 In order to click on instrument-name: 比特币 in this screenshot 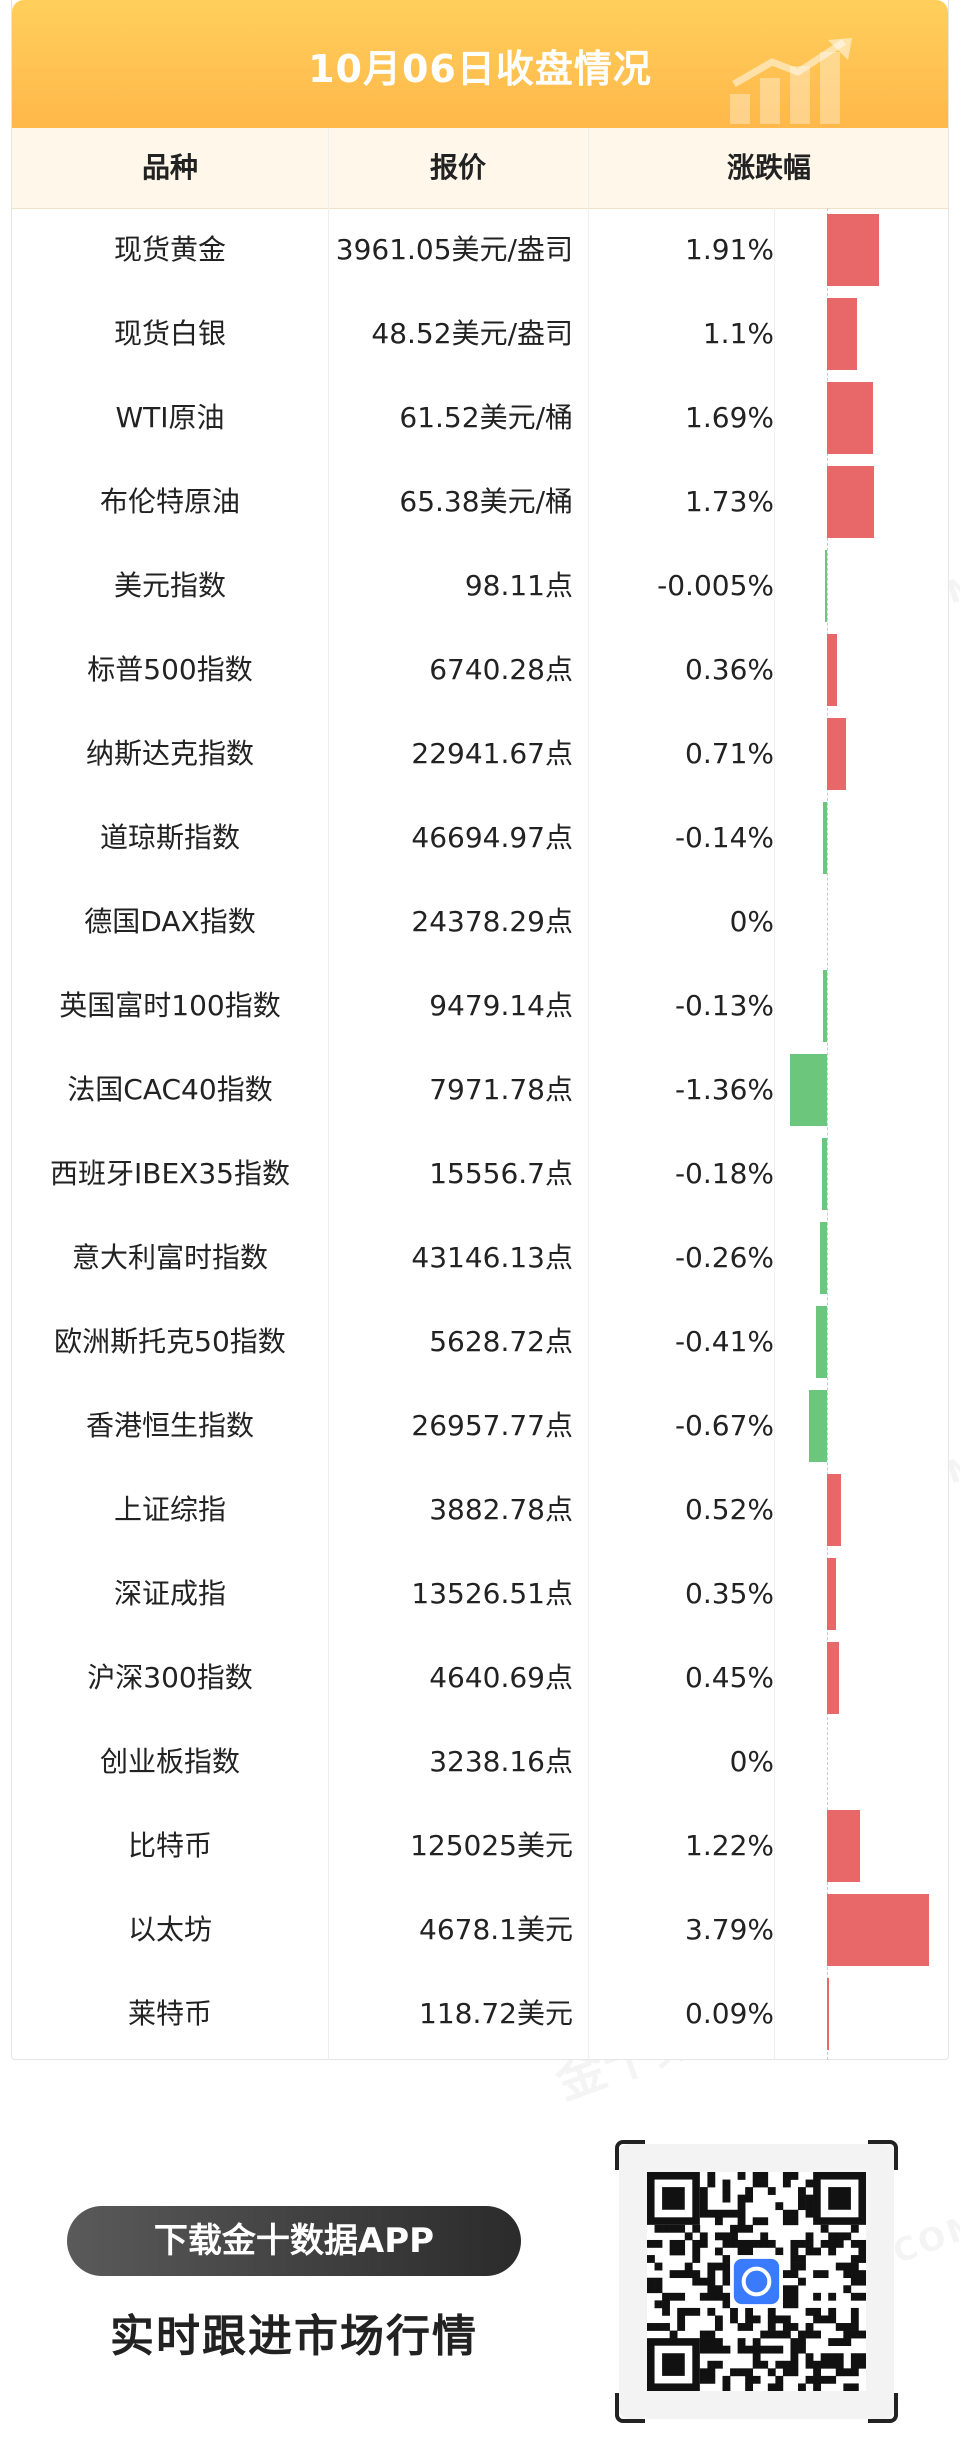, I will do `click(169, 1845)`.